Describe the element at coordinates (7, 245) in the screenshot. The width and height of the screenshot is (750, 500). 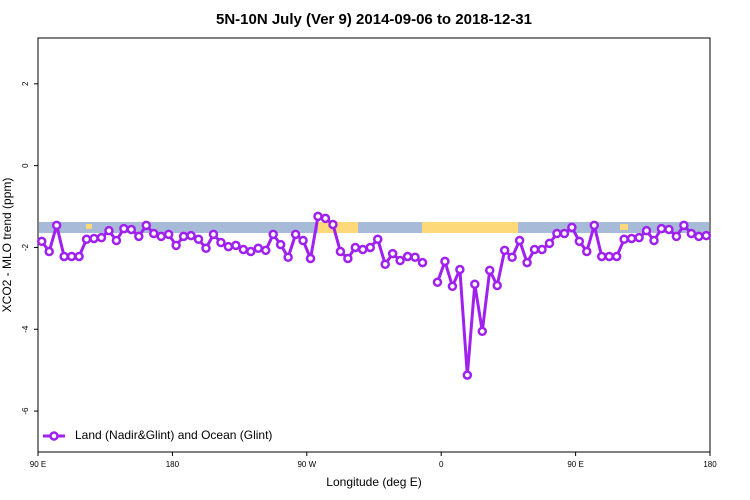
I see `y-axis-label: XCO2 - MLO trend (ppm)` at that location.